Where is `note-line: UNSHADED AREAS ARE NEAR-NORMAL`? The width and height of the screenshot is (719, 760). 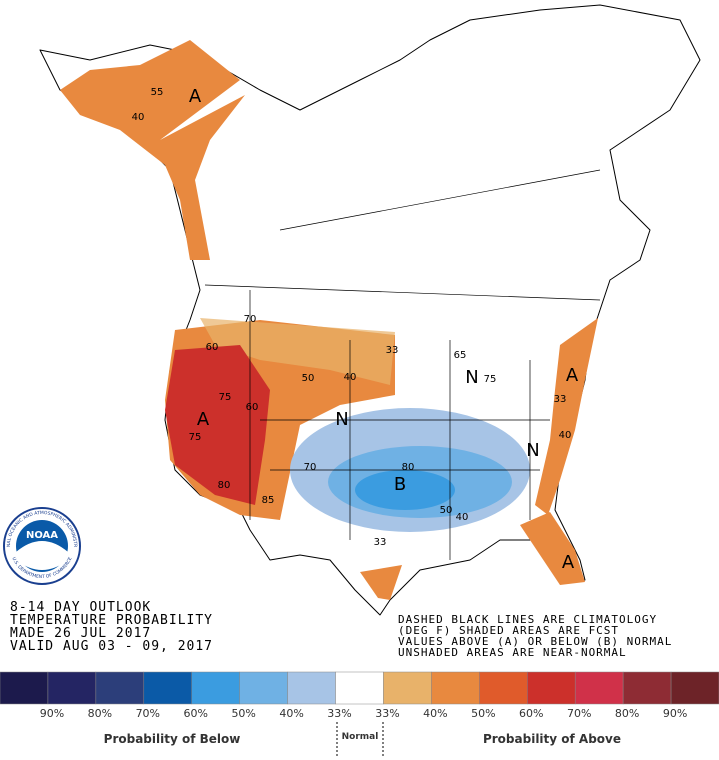
note-line: UNSHADED AREAS ARE NEAR-NORMAL is located at coordinates (512, 652).